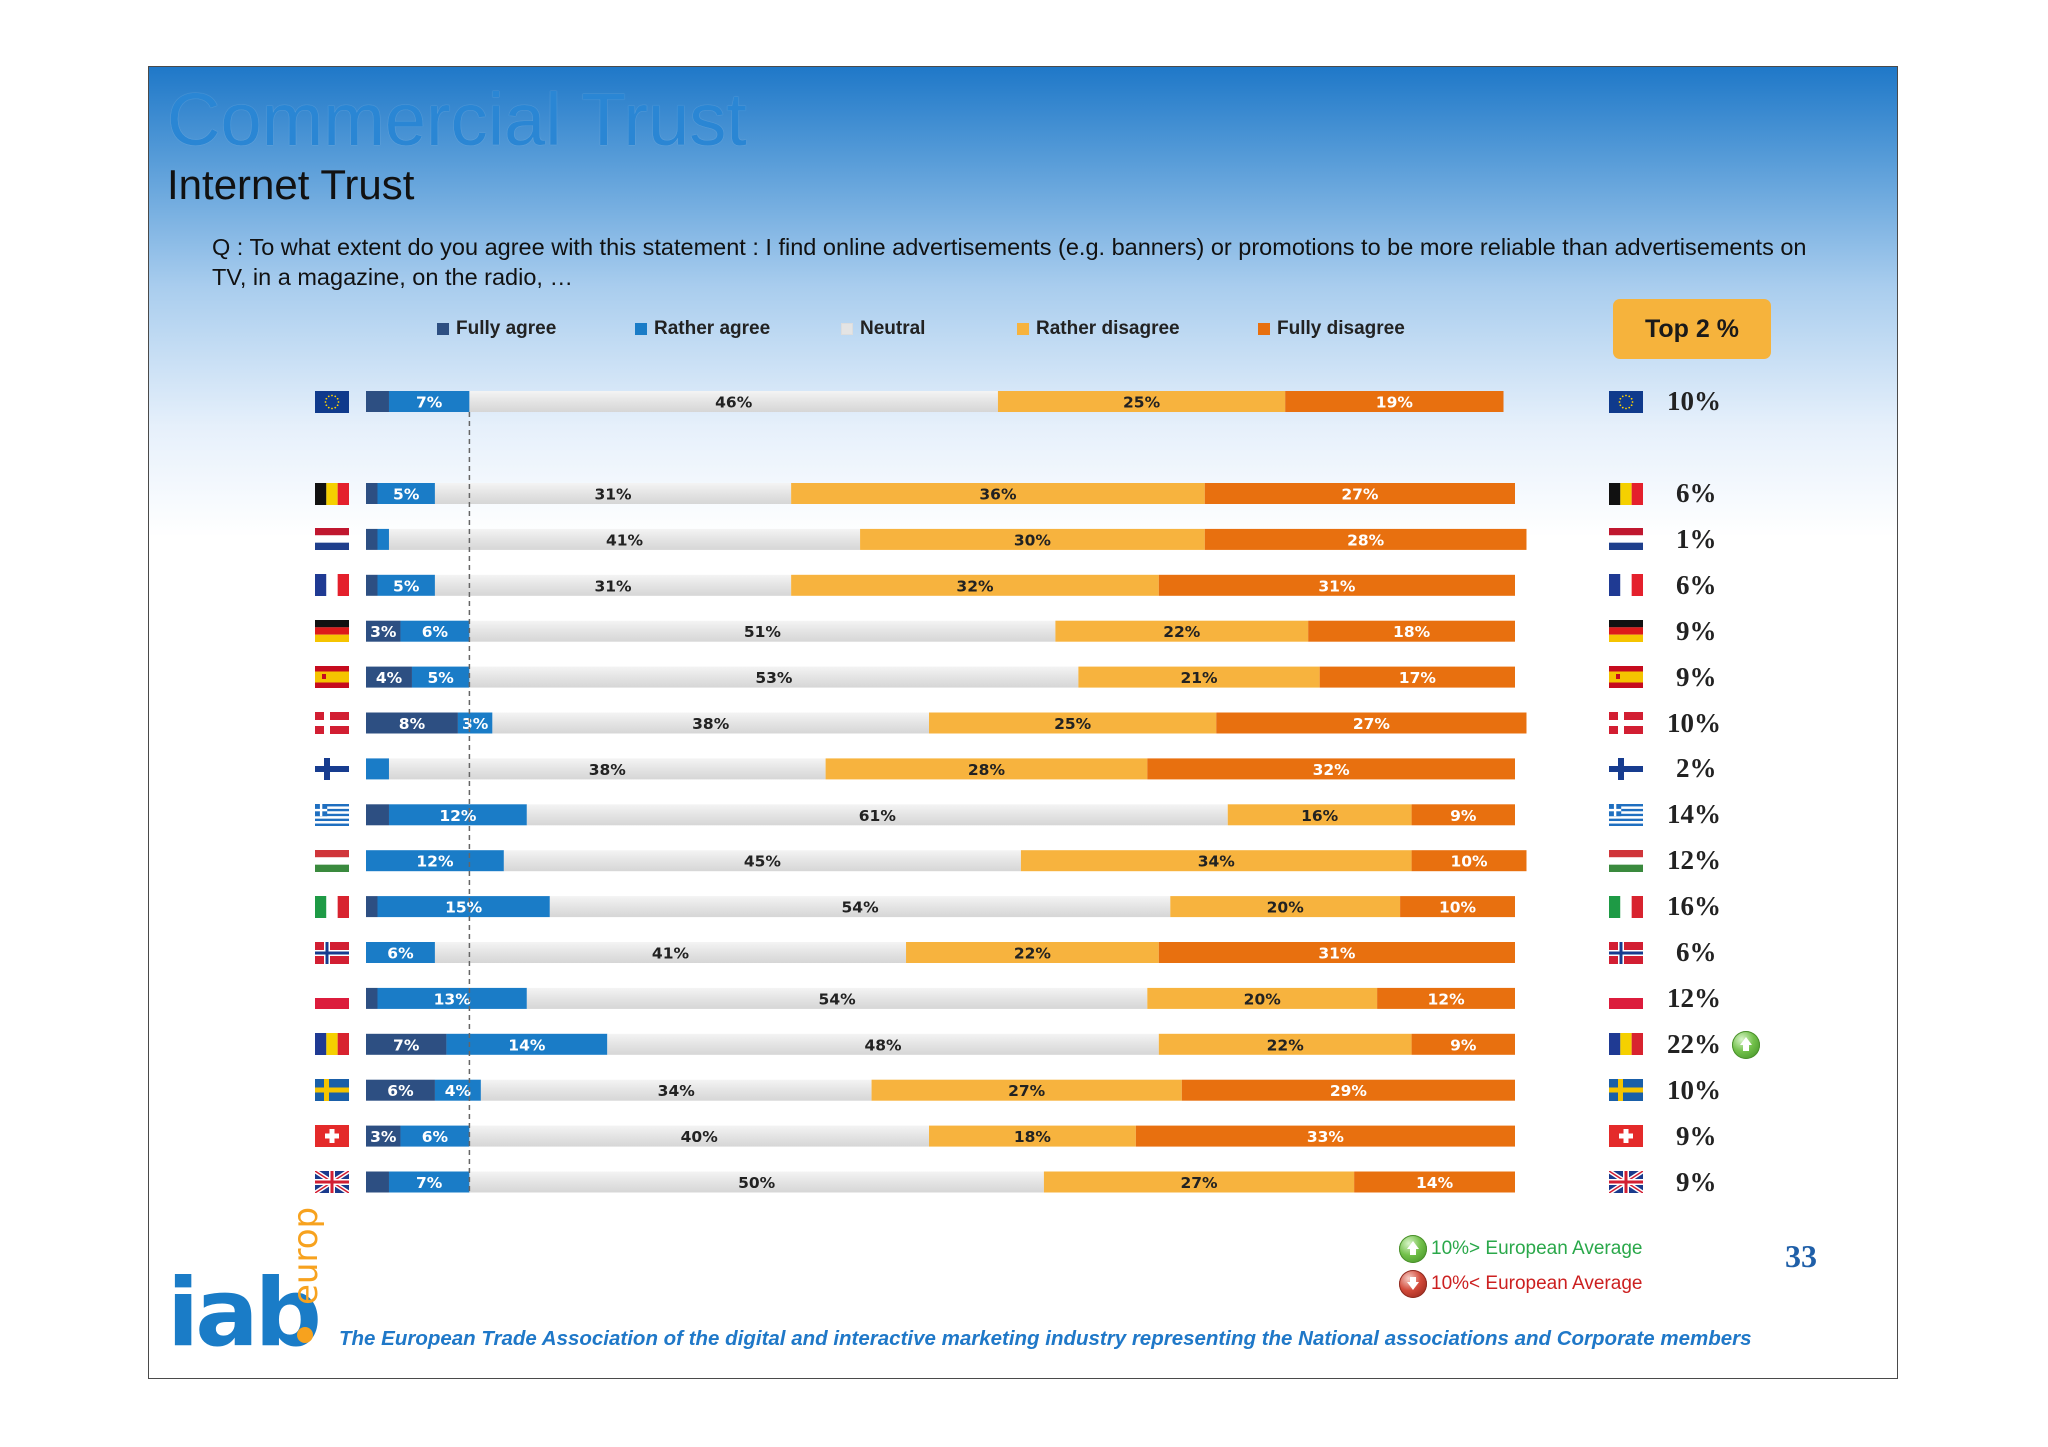 This screenshot has height=1447, width=2048. I want to click on data-label: 29%, so click(1349, 1091).